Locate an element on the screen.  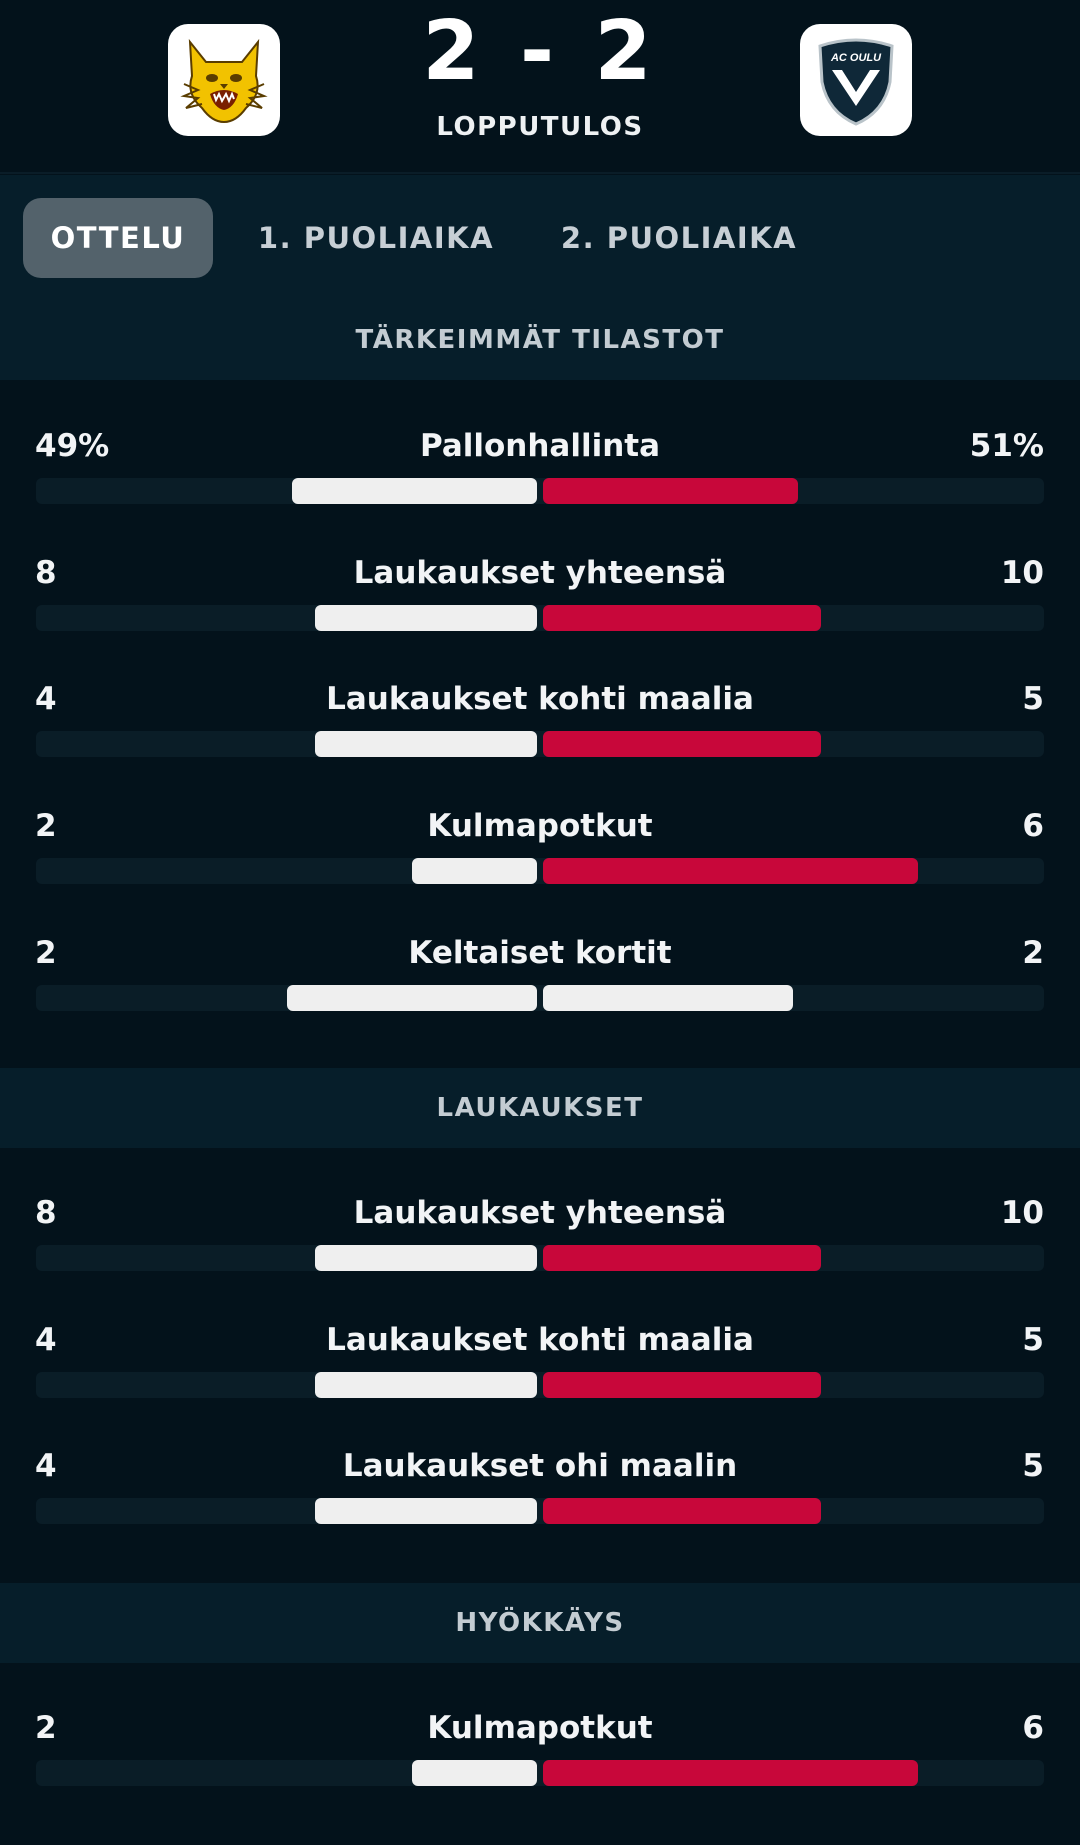
away-team-logo: AC OULU is located at coordinates (856, 80).